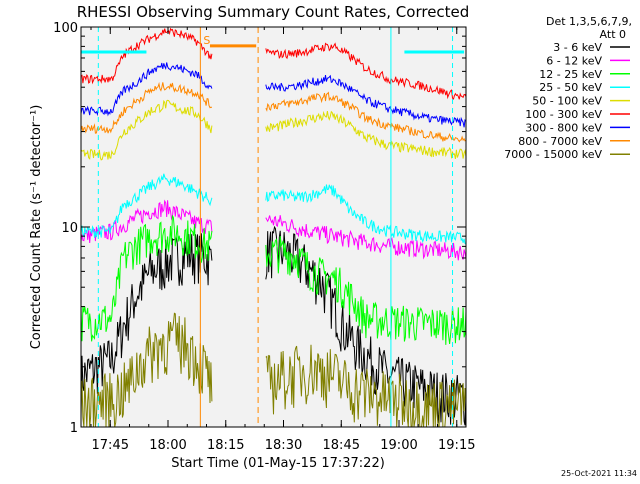  What do you see at coordinates (567, 101) in the screenshot?
I see `legend-label-5: 50 - 100 keV` at bounding box center [567, 101].